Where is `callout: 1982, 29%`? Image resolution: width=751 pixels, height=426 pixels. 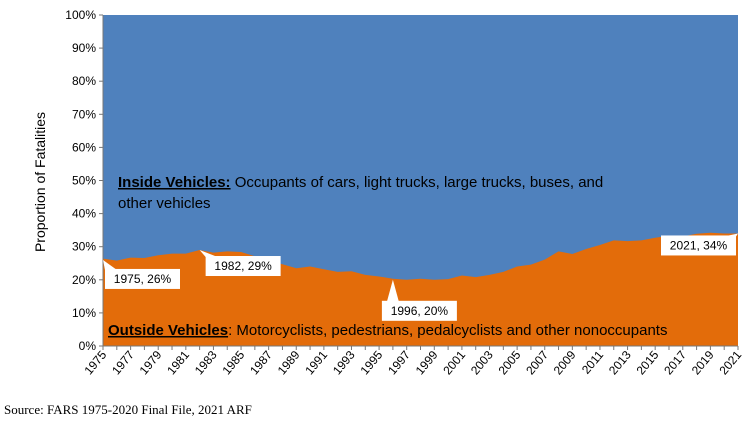 callout: 1982, 29% is located at coordinates (240, 263).